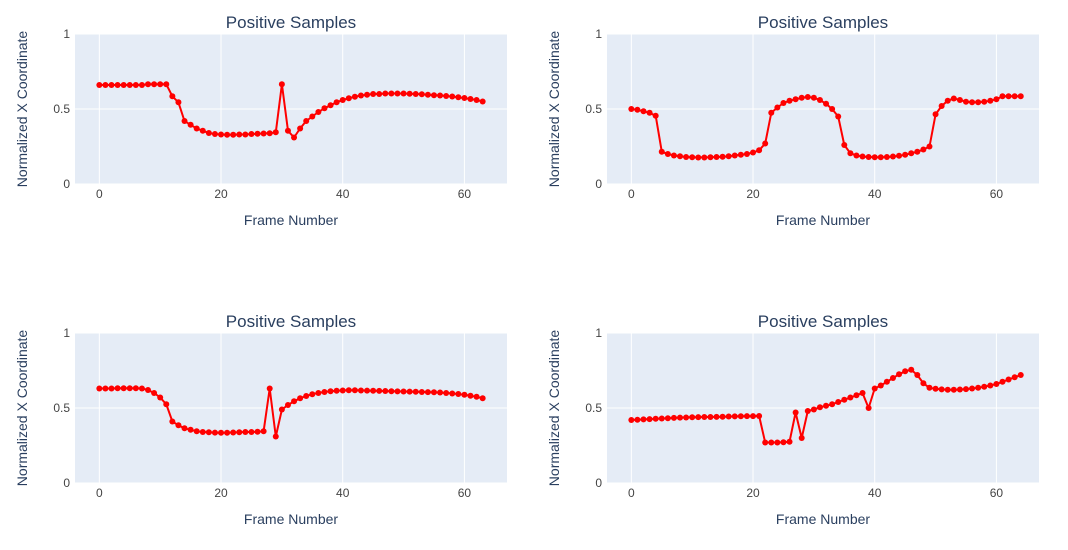 The image size is (1068, 550). What do you see at coordinates (66, 34) in the screenshot?
I see `y-tick-label: 1` at bounding box center [66, 34].